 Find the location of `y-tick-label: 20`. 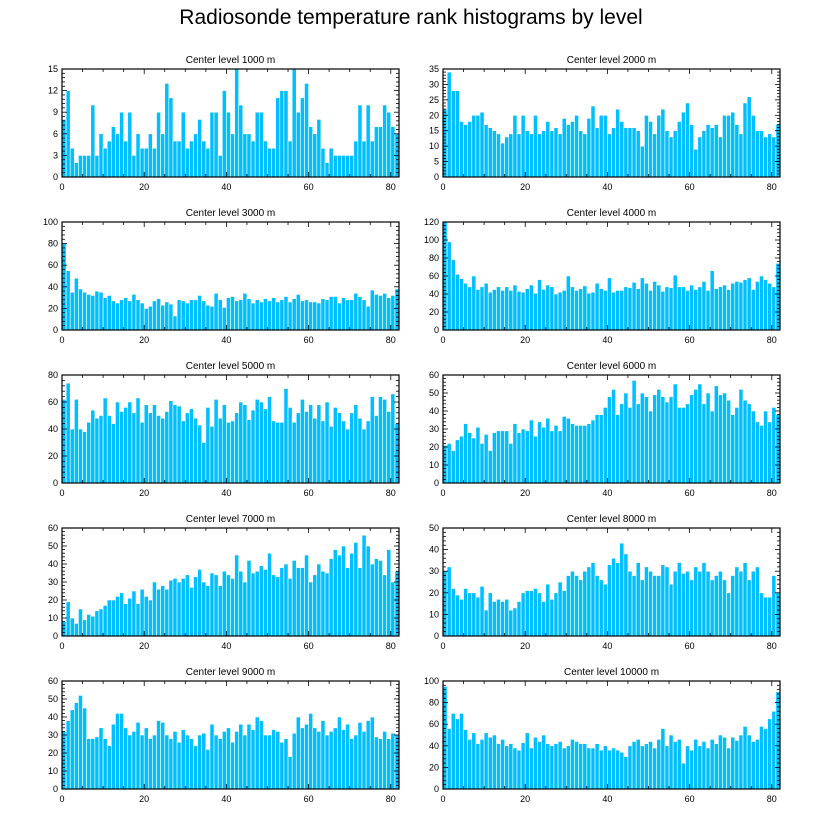

y-tick-label: 20 is located at coordinates (434, 115).